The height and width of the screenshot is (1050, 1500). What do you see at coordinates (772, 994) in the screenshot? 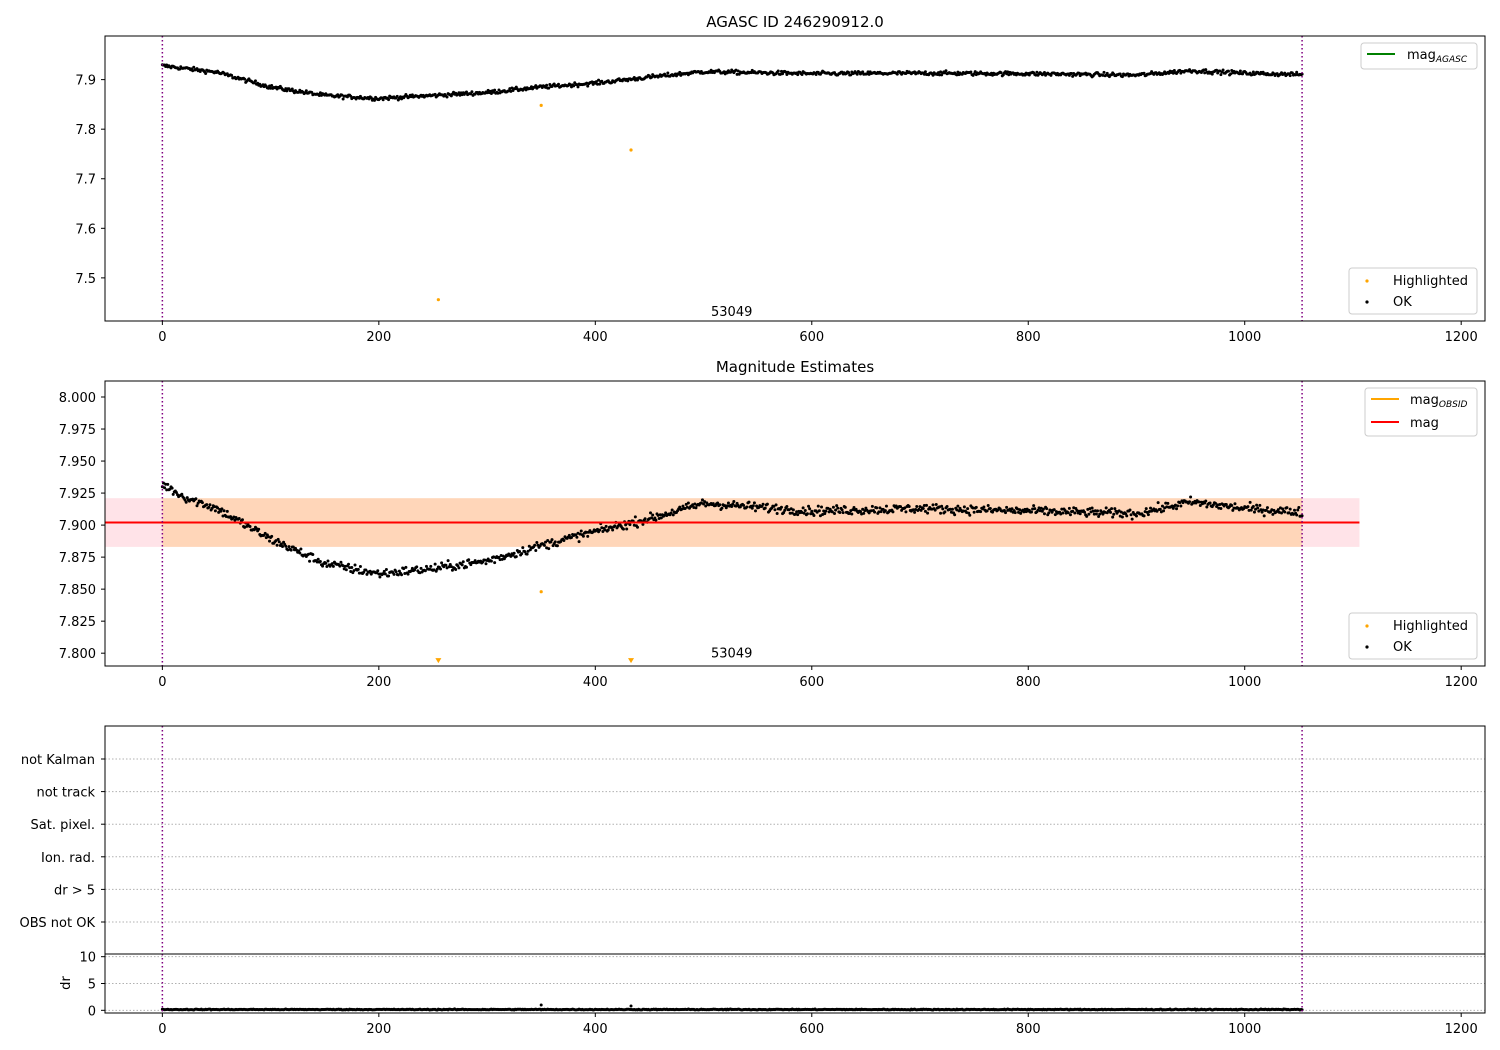
I see `dr-panel: 0 200 400 600 800 1000 1200 0 5 10 dr` at bounding box center [772, 994].